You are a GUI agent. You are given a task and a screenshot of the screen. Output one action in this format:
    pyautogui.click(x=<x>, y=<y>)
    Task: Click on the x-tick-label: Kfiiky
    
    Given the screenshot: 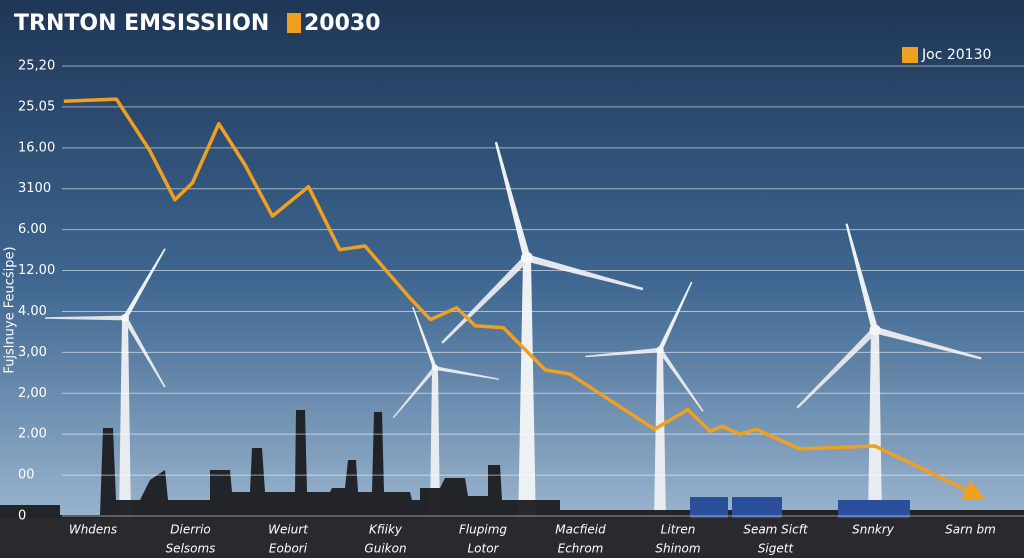 What is the action you would take?
    pyautogui.click(x=386, y=530)
    